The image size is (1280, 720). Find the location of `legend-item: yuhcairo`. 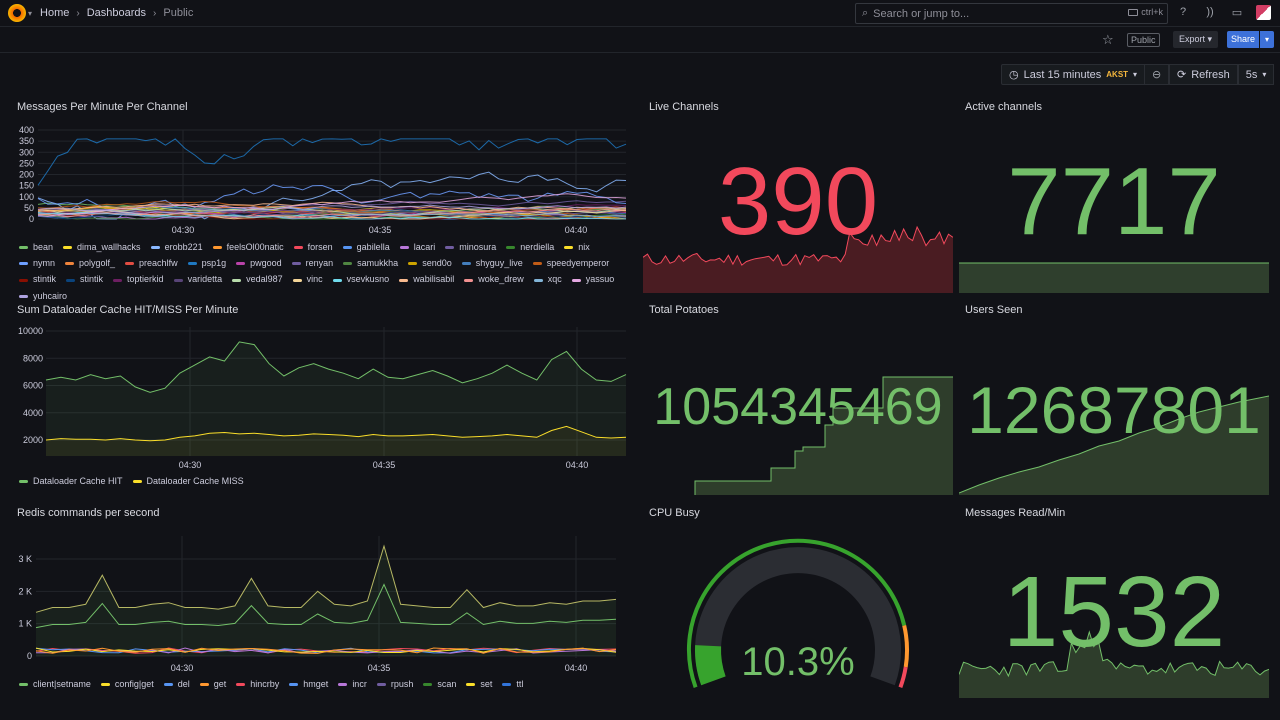

legend-item: yuhcairo is located at coordinates (43, 297).